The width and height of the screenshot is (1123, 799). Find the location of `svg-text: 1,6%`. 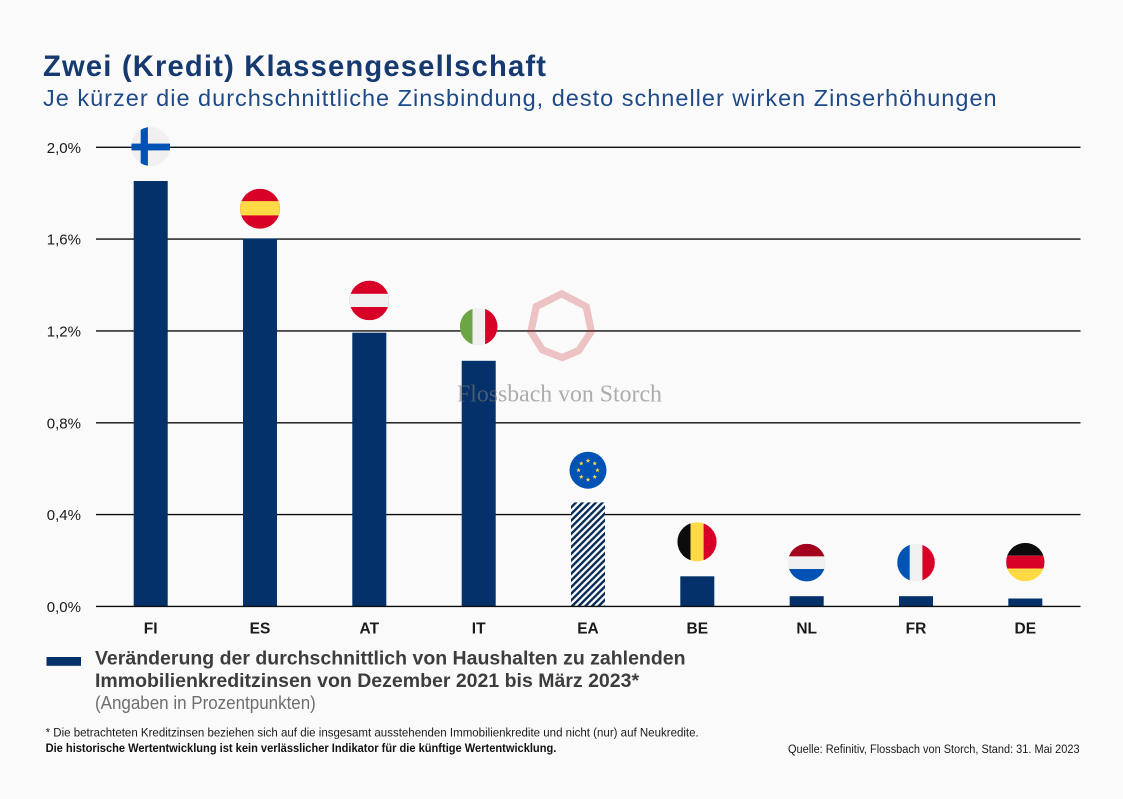

svg-text: 1,6% is located at coordinates (64, 240).